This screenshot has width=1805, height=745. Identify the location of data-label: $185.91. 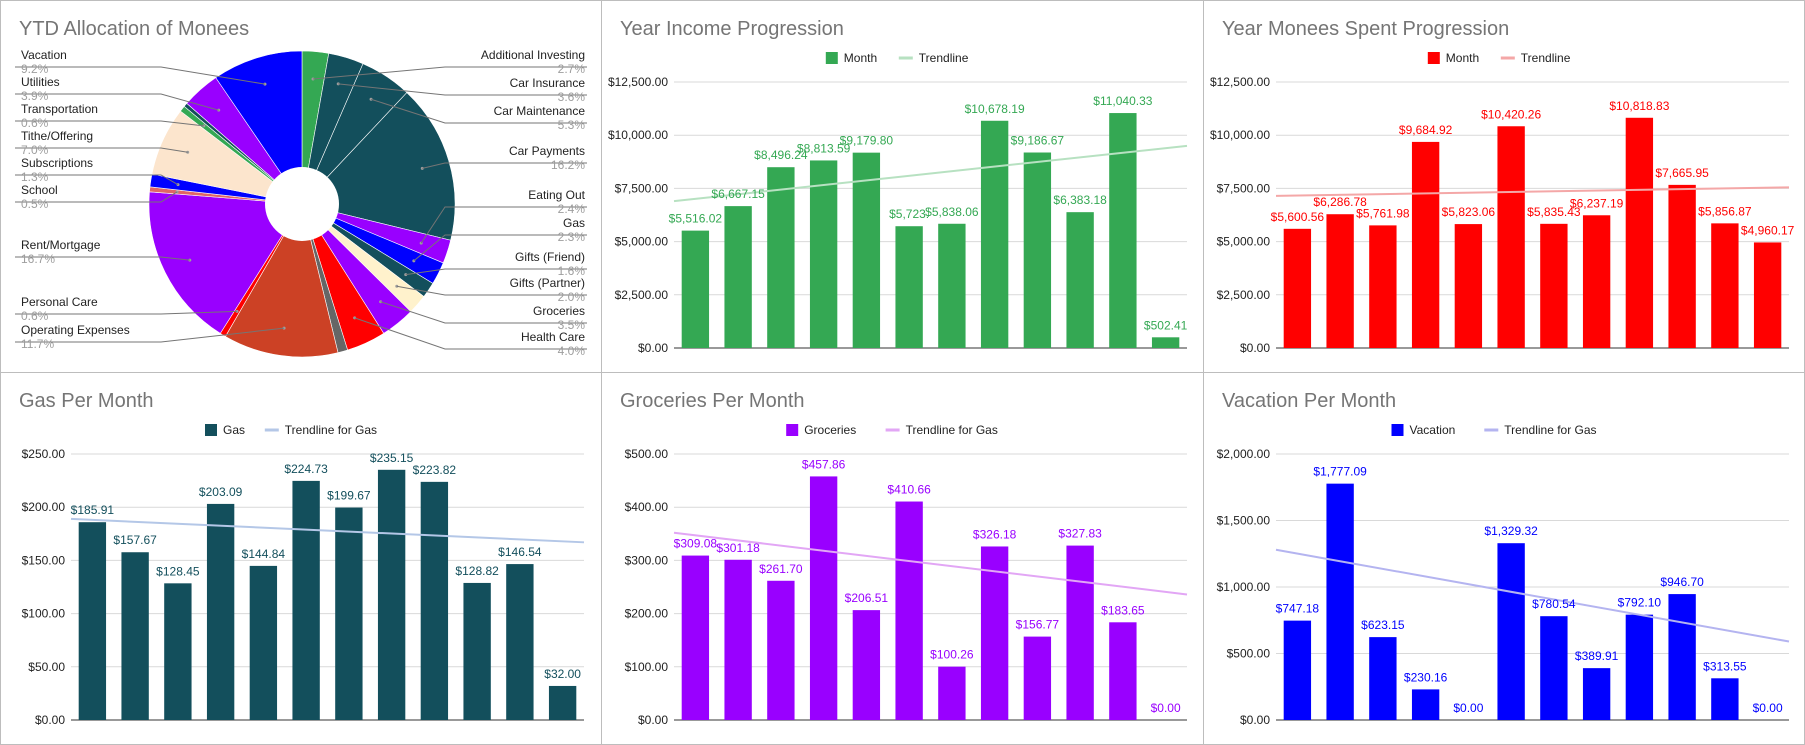
(93, 510).